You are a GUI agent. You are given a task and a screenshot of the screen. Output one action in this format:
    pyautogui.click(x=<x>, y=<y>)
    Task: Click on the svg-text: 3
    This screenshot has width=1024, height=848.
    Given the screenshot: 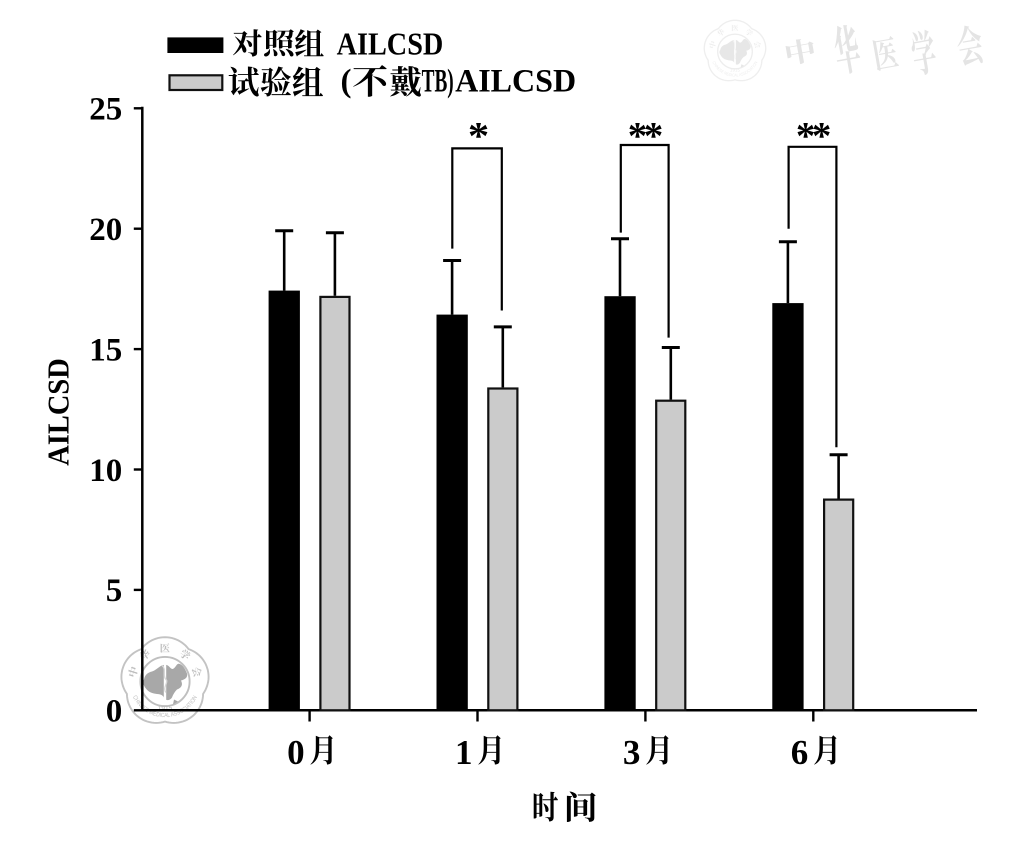 What is the action you would take?
    pyautogui.click(x=632, y=752)
    